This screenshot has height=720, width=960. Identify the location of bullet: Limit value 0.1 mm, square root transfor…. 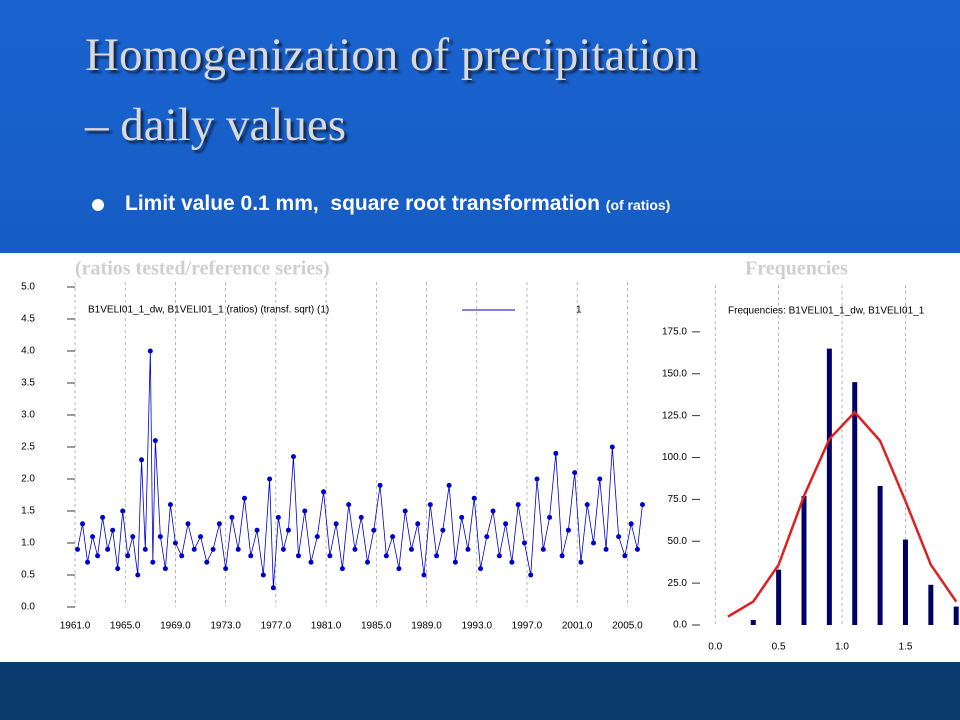
(515, 204).